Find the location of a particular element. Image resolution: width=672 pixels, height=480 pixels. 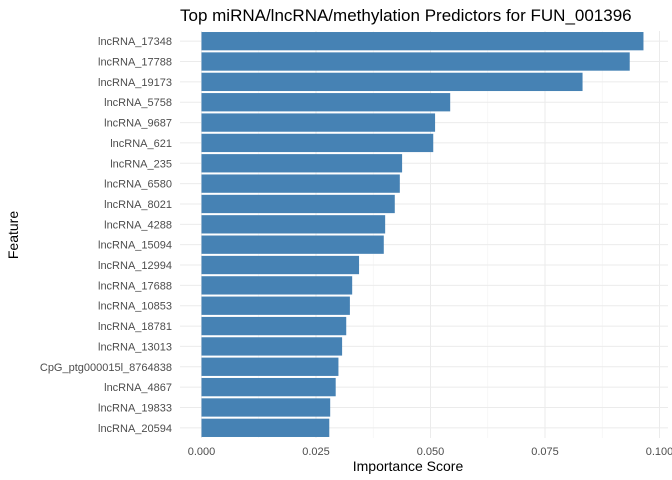

y-tick-label: lncRNA_235 is located at coordinates (141, 164).